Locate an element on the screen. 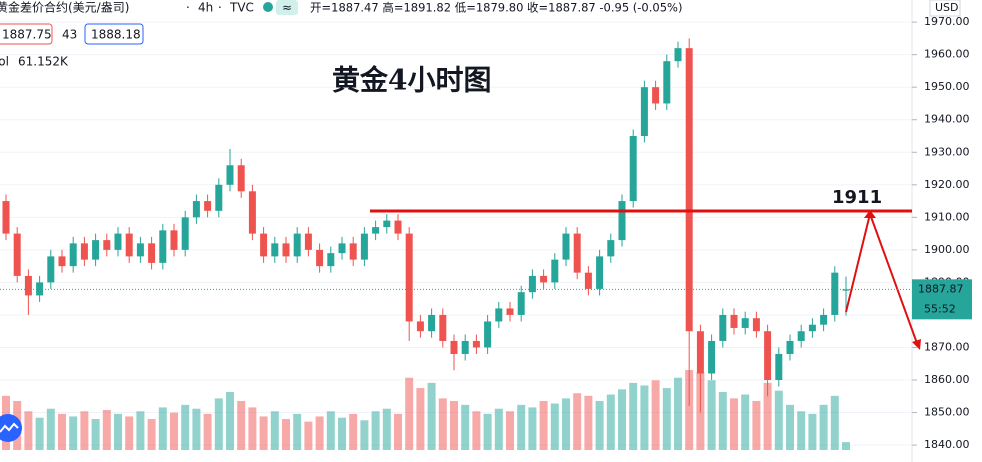 The width and height of the screenshot is (982, 462). y-tick-label: 1960.00 is located at coordinates (947, 54).